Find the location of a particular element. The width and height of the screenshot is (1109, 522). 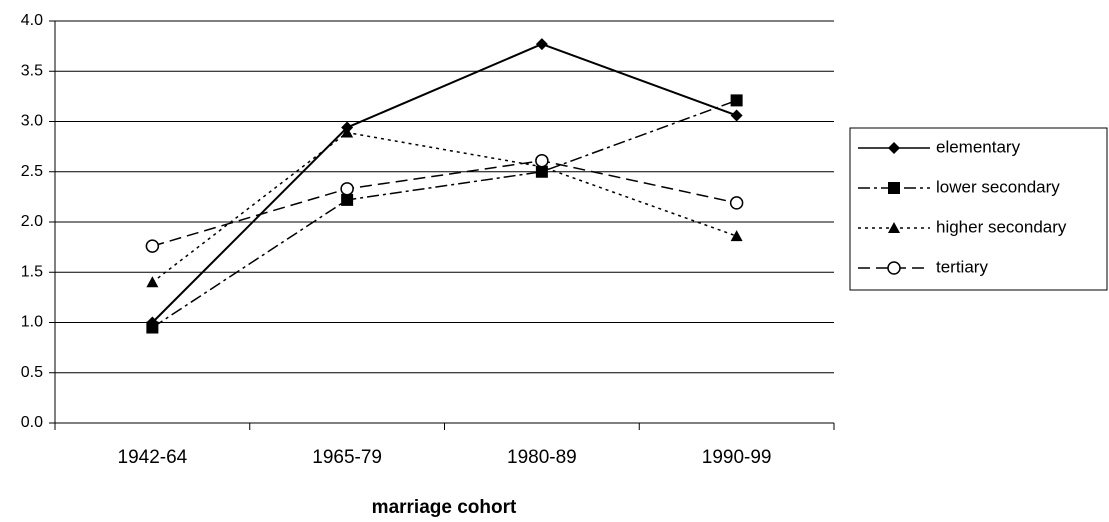

legend-label: tertiary is located at coordinates (962, 266).